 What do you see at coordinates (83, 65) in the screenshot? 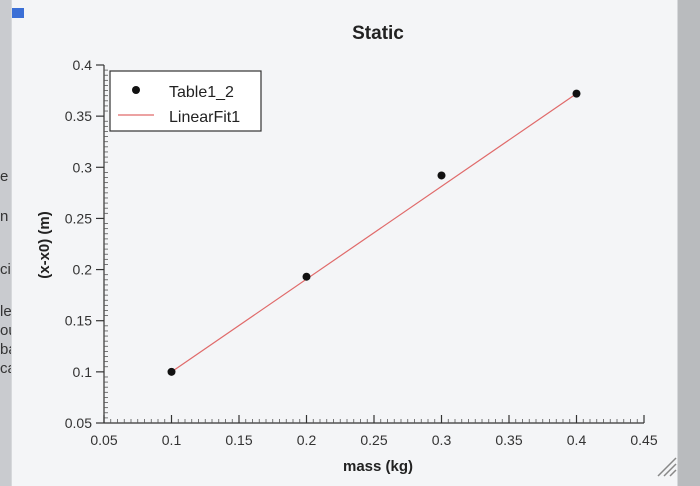
I see `y-tick-label: 0.4` at bounding box center [83, 65].